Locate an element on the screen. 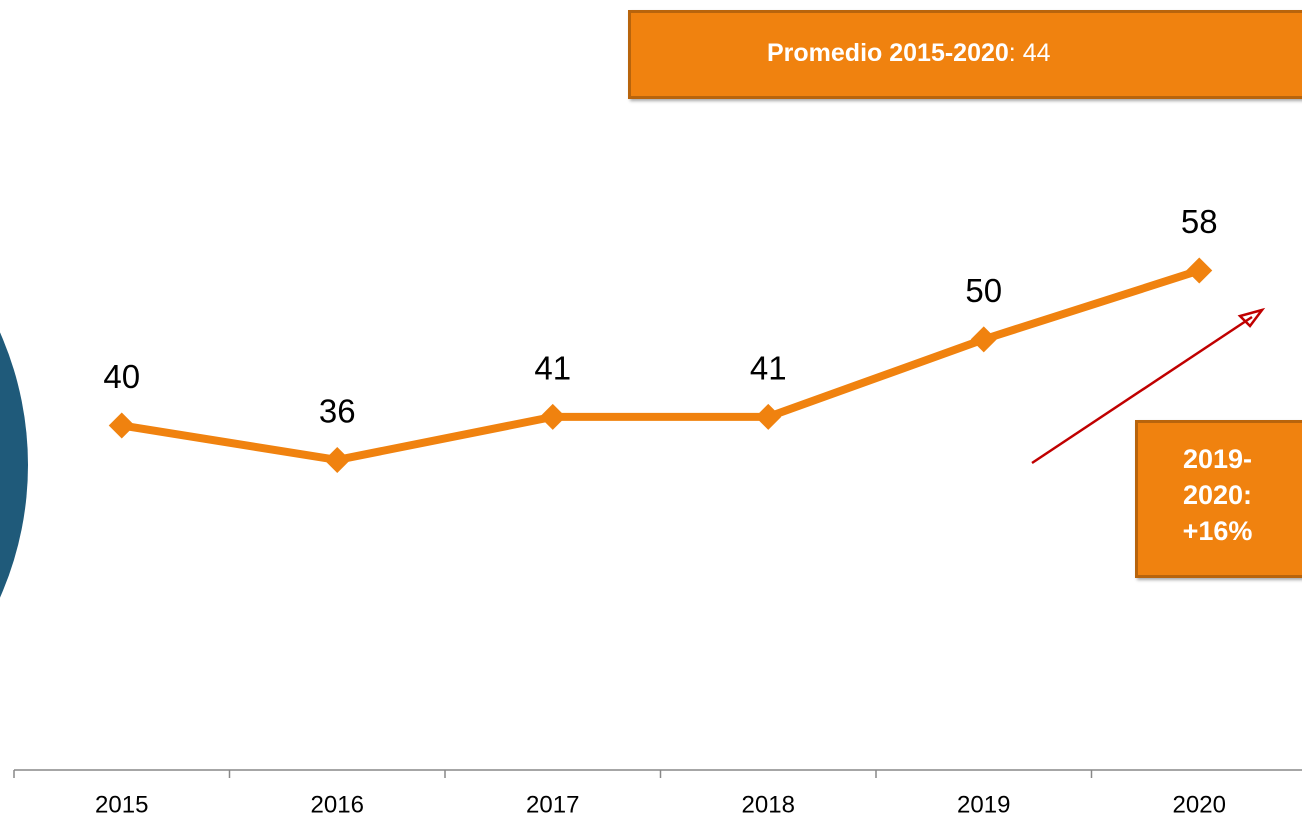  x-tick-label: 2017 is located at coordinates (552, 804).